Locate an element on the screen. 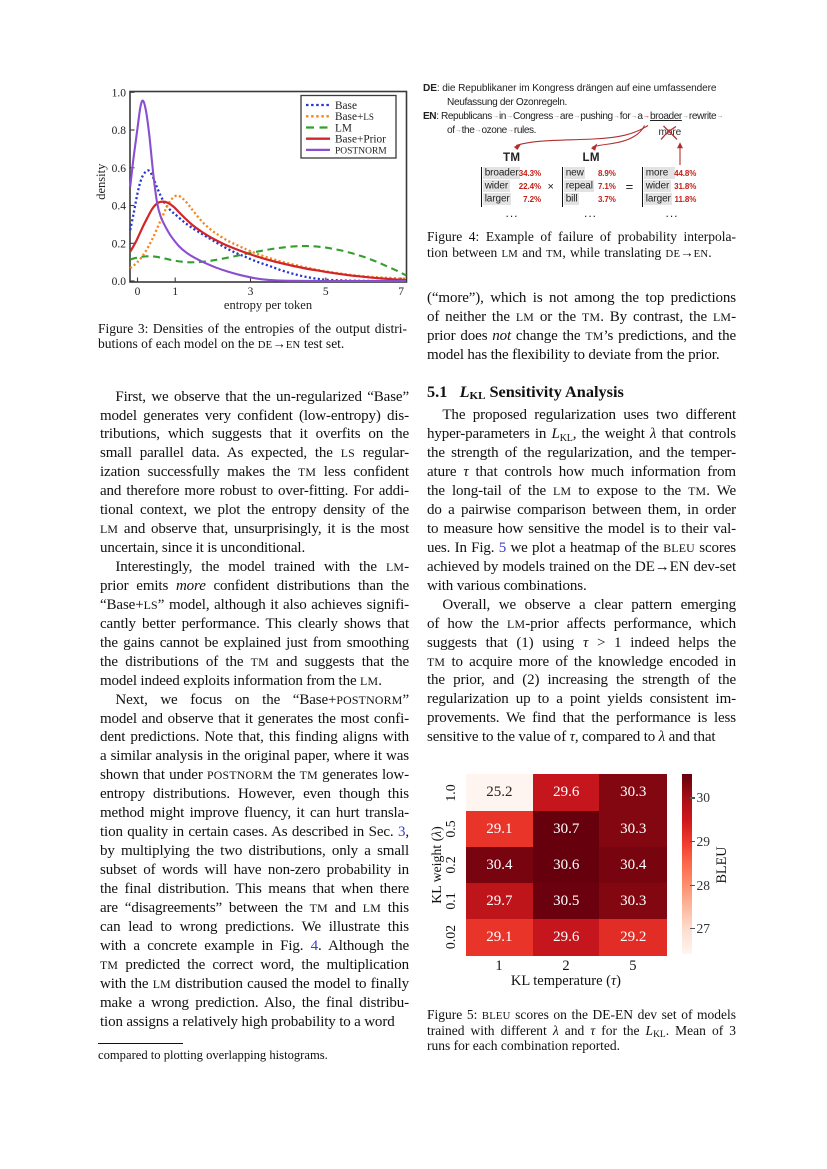 The image size is (827, 1169). svg-text: 5 is located at coordinates (326, 292).